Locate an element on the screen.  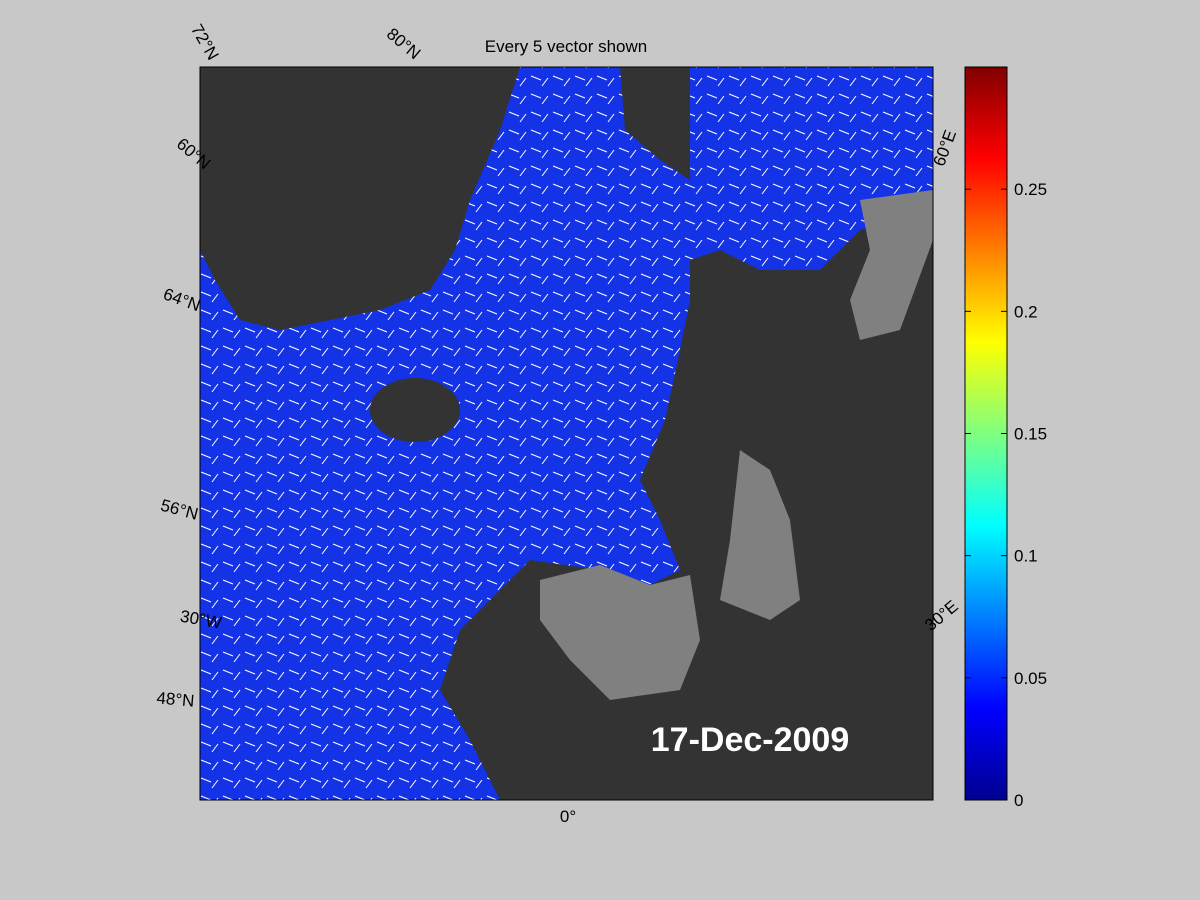
white-sea is located at coordinates (891, 265).